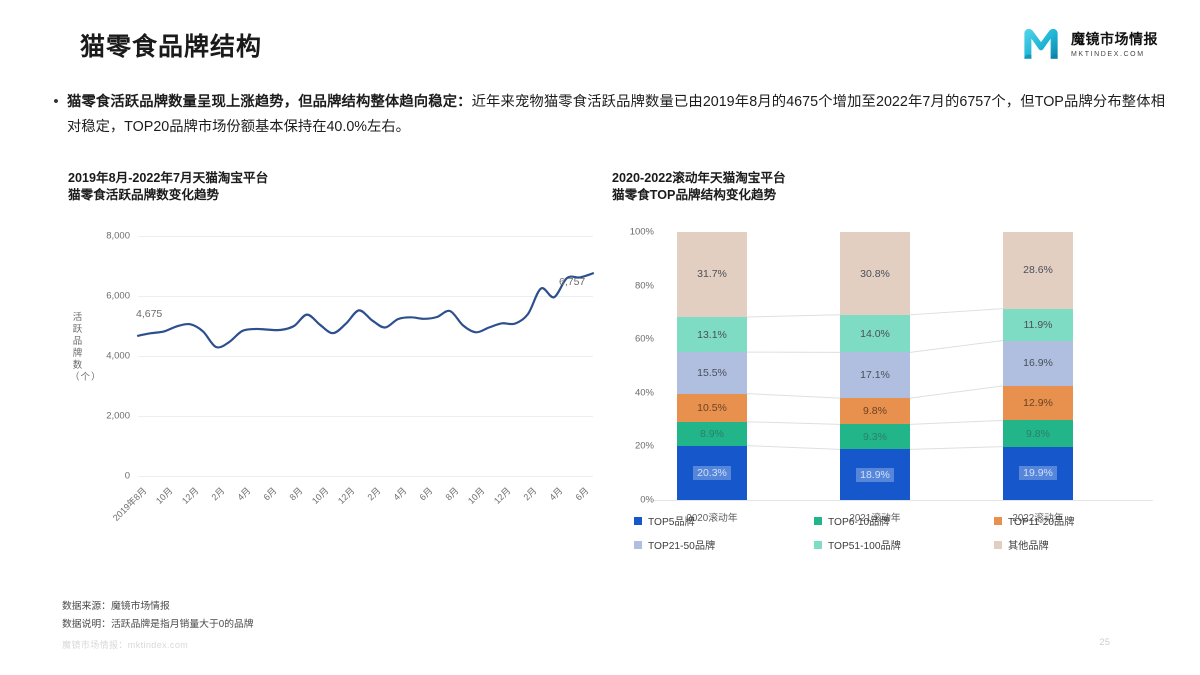 This screenshot has width=1200, height=675. I want to click on stacked-bar-segment-label: 13.1%, so click(712, 334).